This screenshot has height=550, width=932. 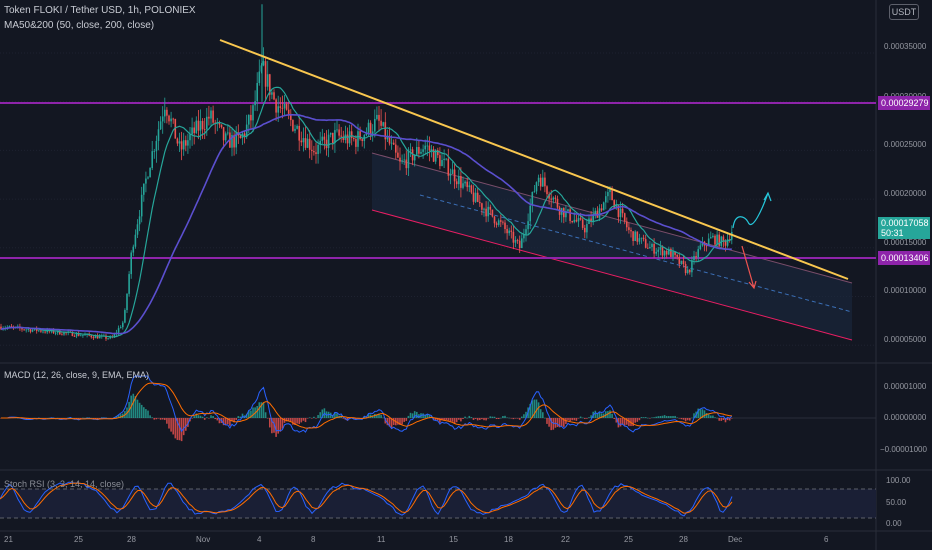 I want to click on price-tick: 0.00025000, so click(x=905, y=144).